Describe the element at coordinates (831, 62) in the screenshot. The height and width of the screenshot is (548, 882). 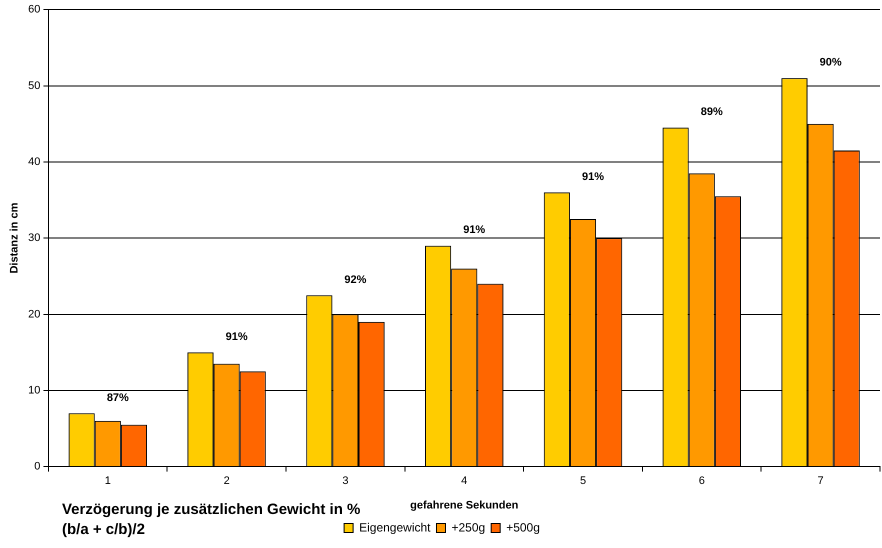
I see `annotation: 90%` at that location.